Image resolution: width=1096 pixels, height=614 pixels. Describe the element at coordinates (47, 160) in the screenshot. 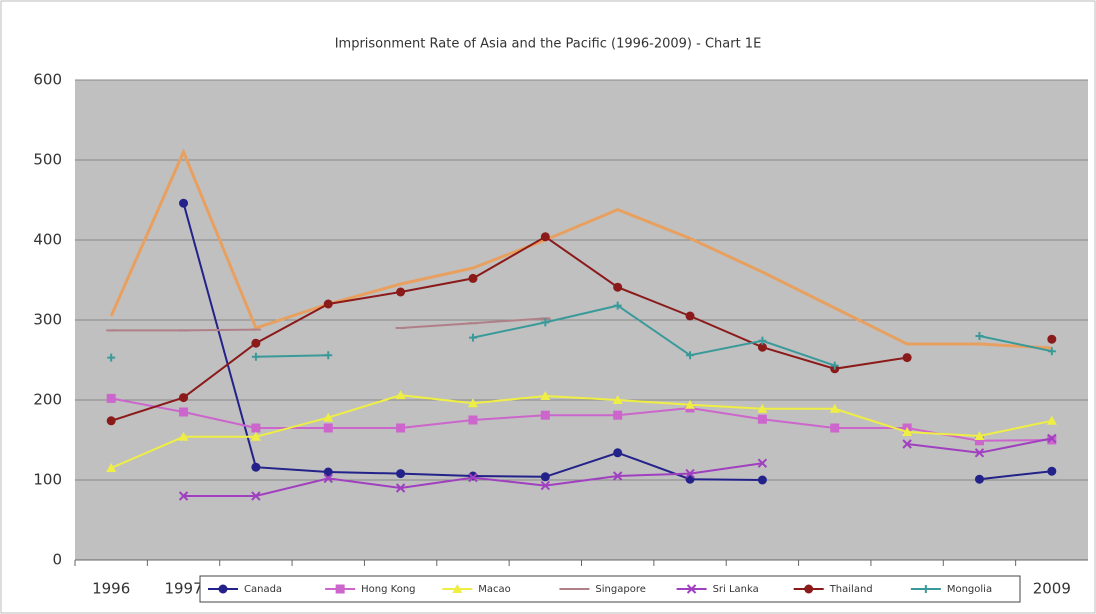

I see `y-tick-label: 500` at that location.